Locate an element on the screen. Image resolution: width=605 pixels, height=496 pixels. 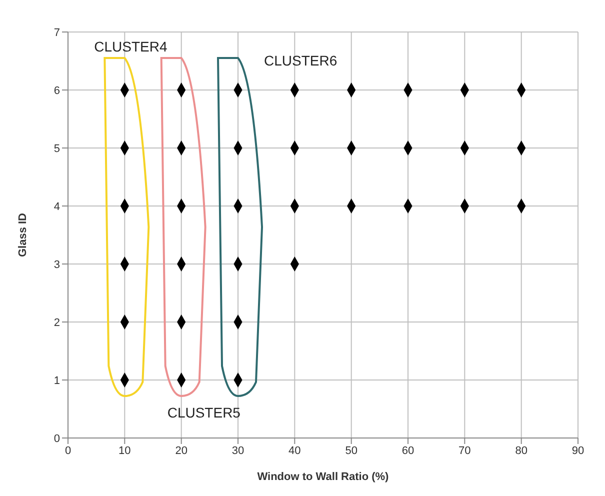
annotation: CLUSTER5 is located at coordinates (204, 412).